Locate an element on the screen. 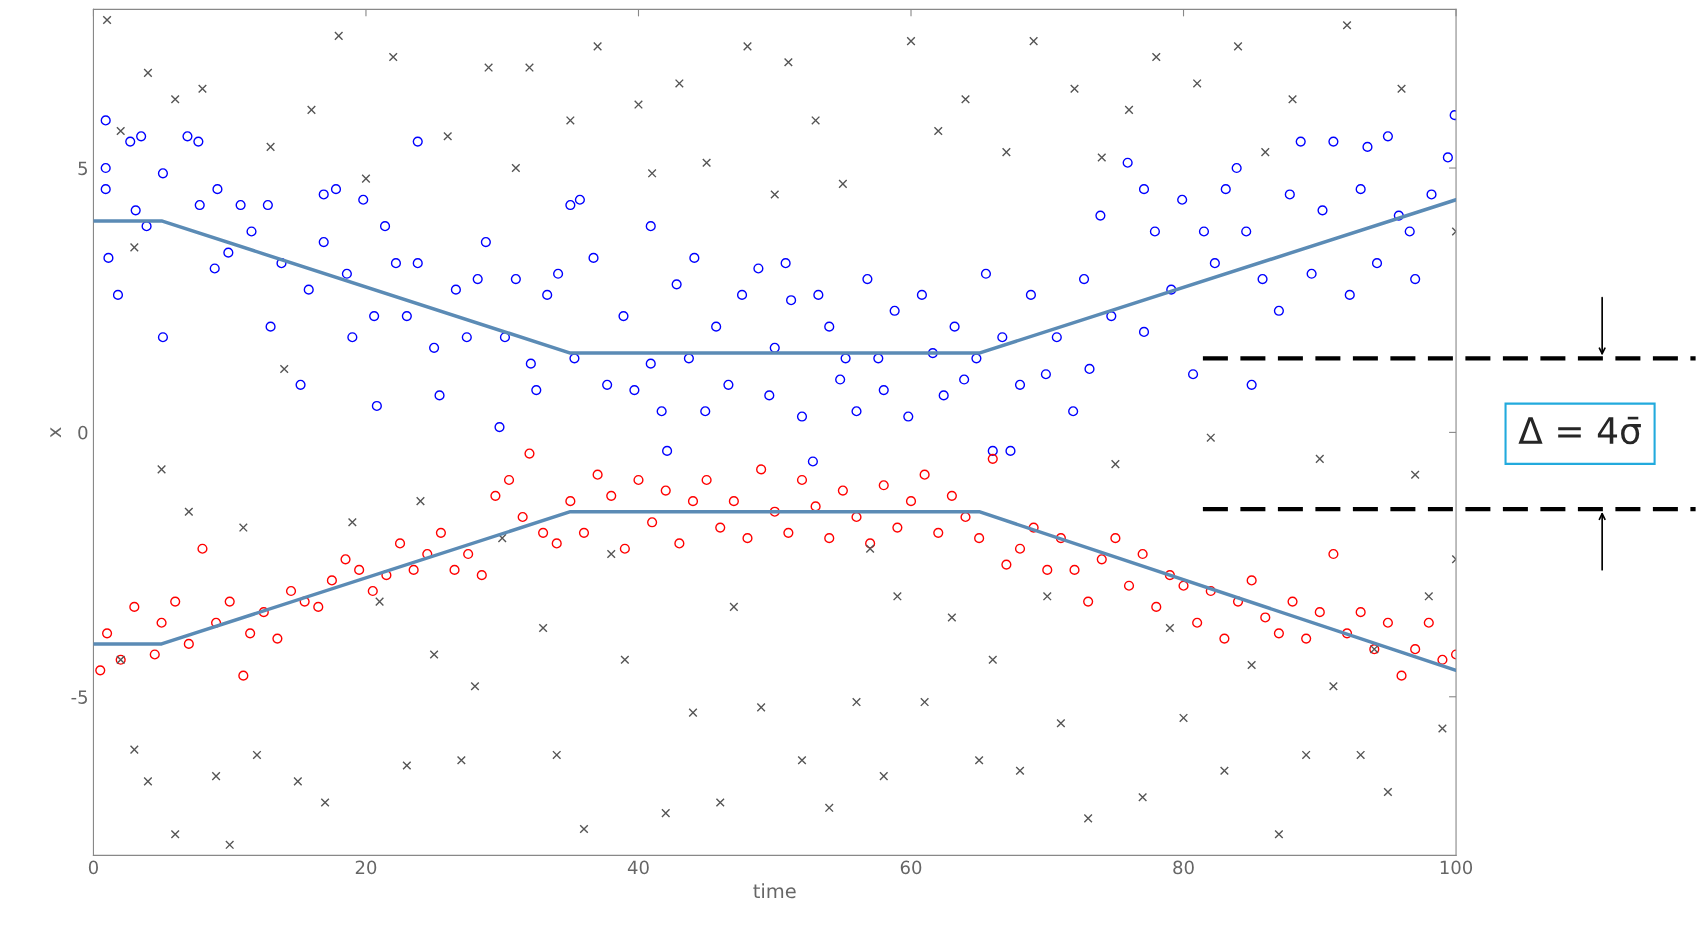  text: Δ = 4σ̄ is located at coordinates (1579, 430).